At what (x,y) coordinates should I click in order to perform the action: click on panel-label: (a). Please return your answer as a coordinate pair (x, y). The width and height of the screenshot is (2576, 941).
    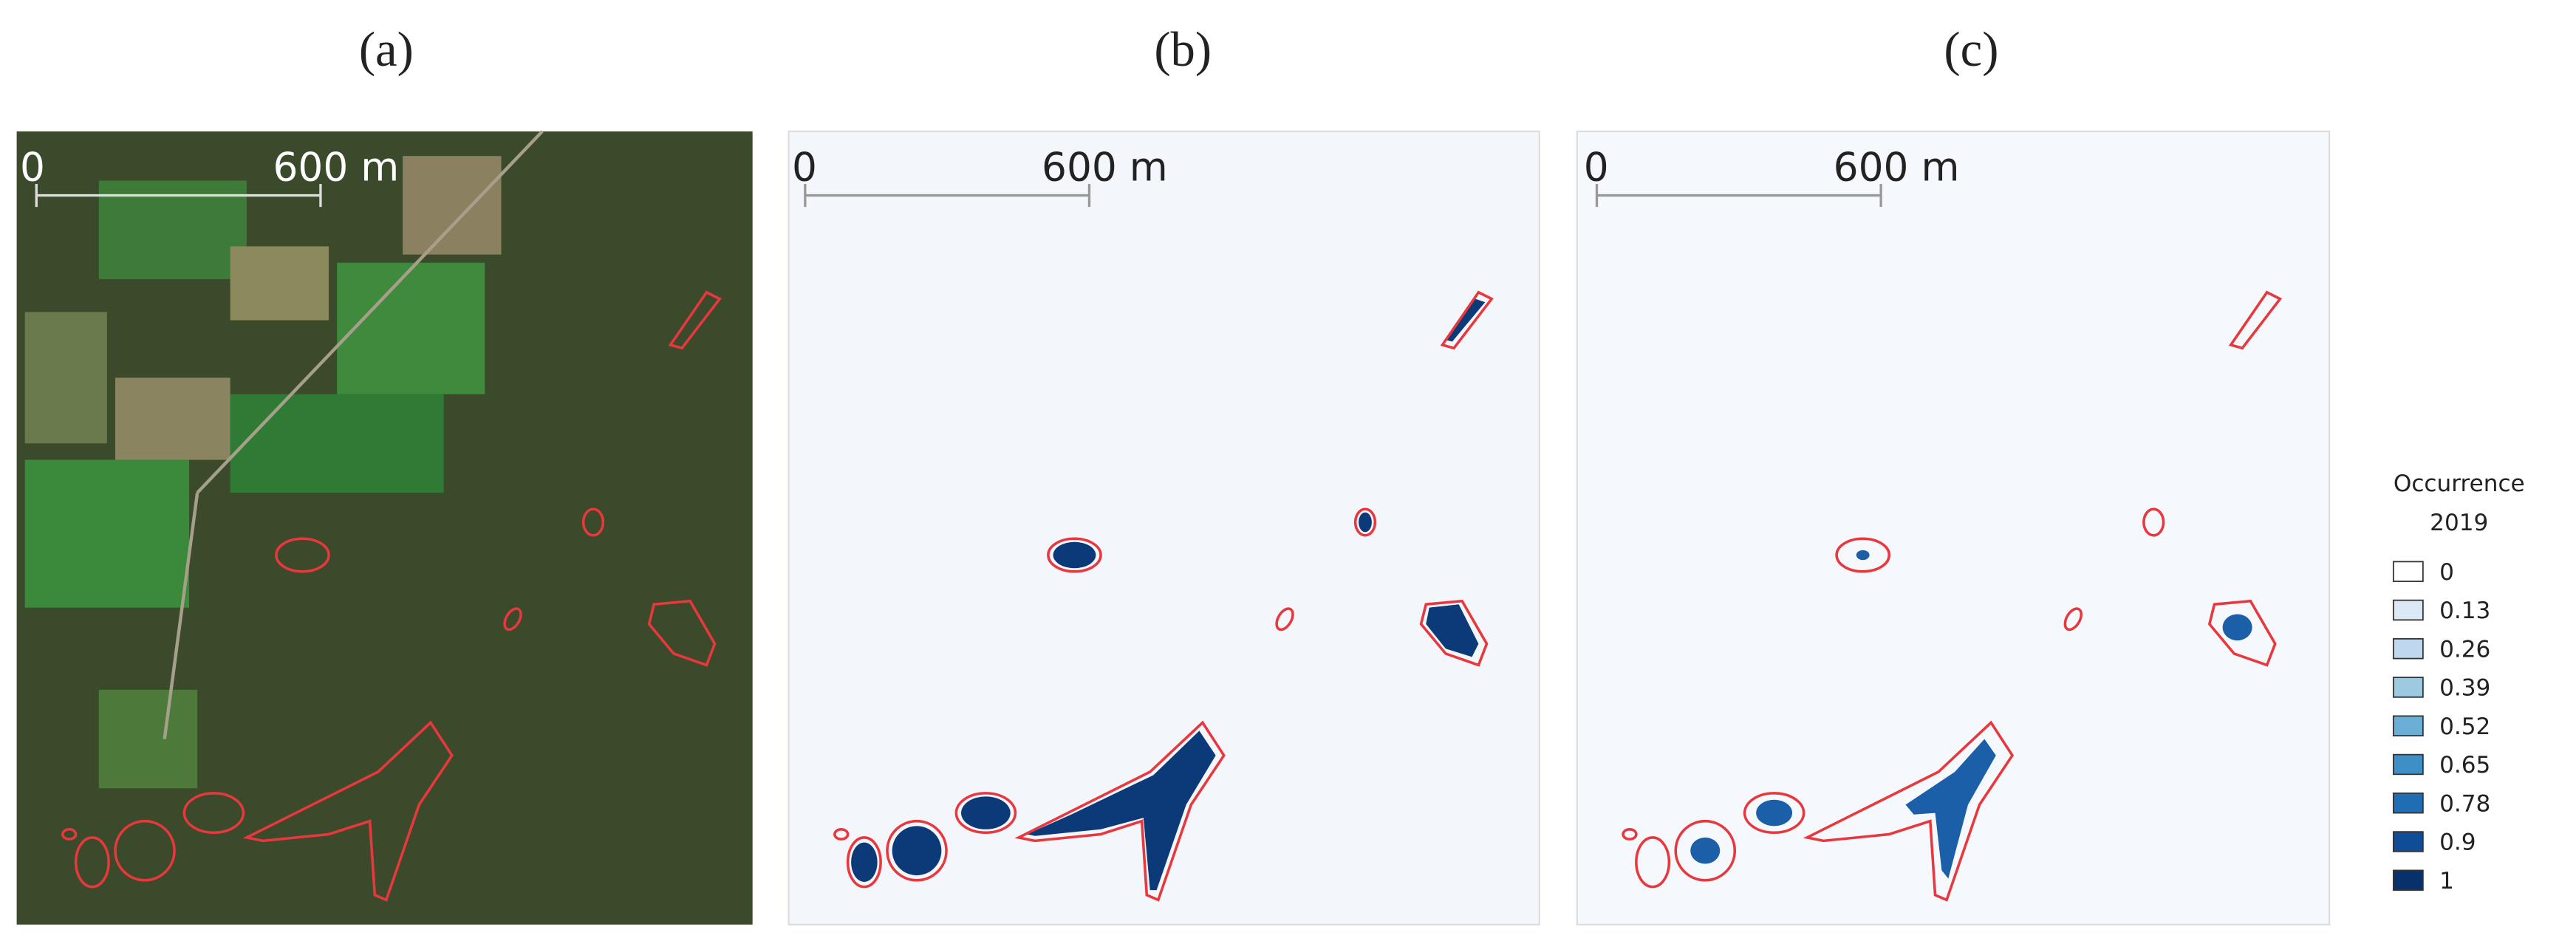
    Looking at the image, I should click on (387, 50).